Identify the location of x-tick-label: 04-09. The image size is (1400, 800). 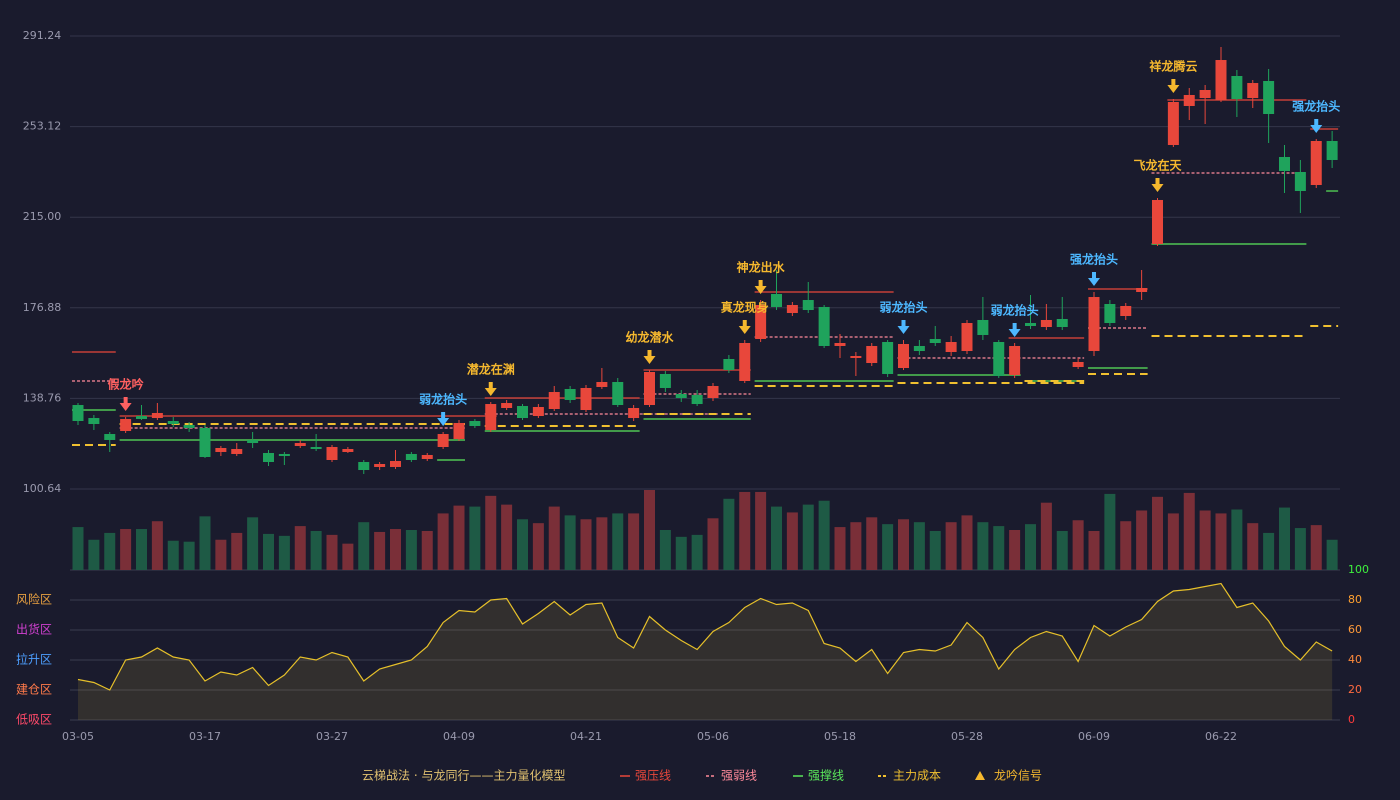
(459, 736).